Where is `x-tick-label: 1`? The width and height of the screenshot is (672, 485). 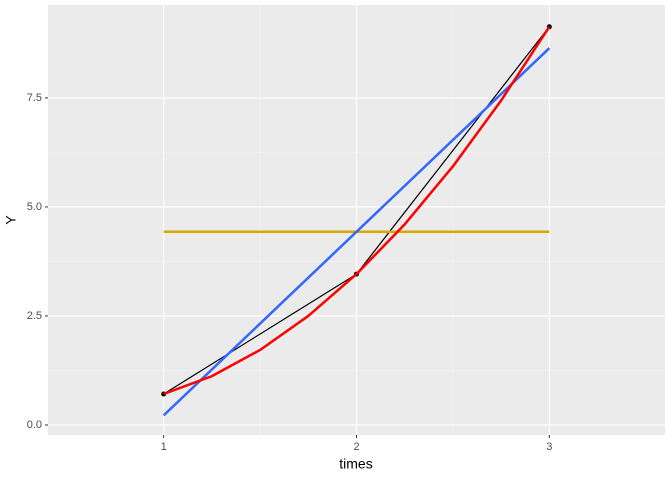
x-tick-label: 1 is located at coordinates (164, 447).